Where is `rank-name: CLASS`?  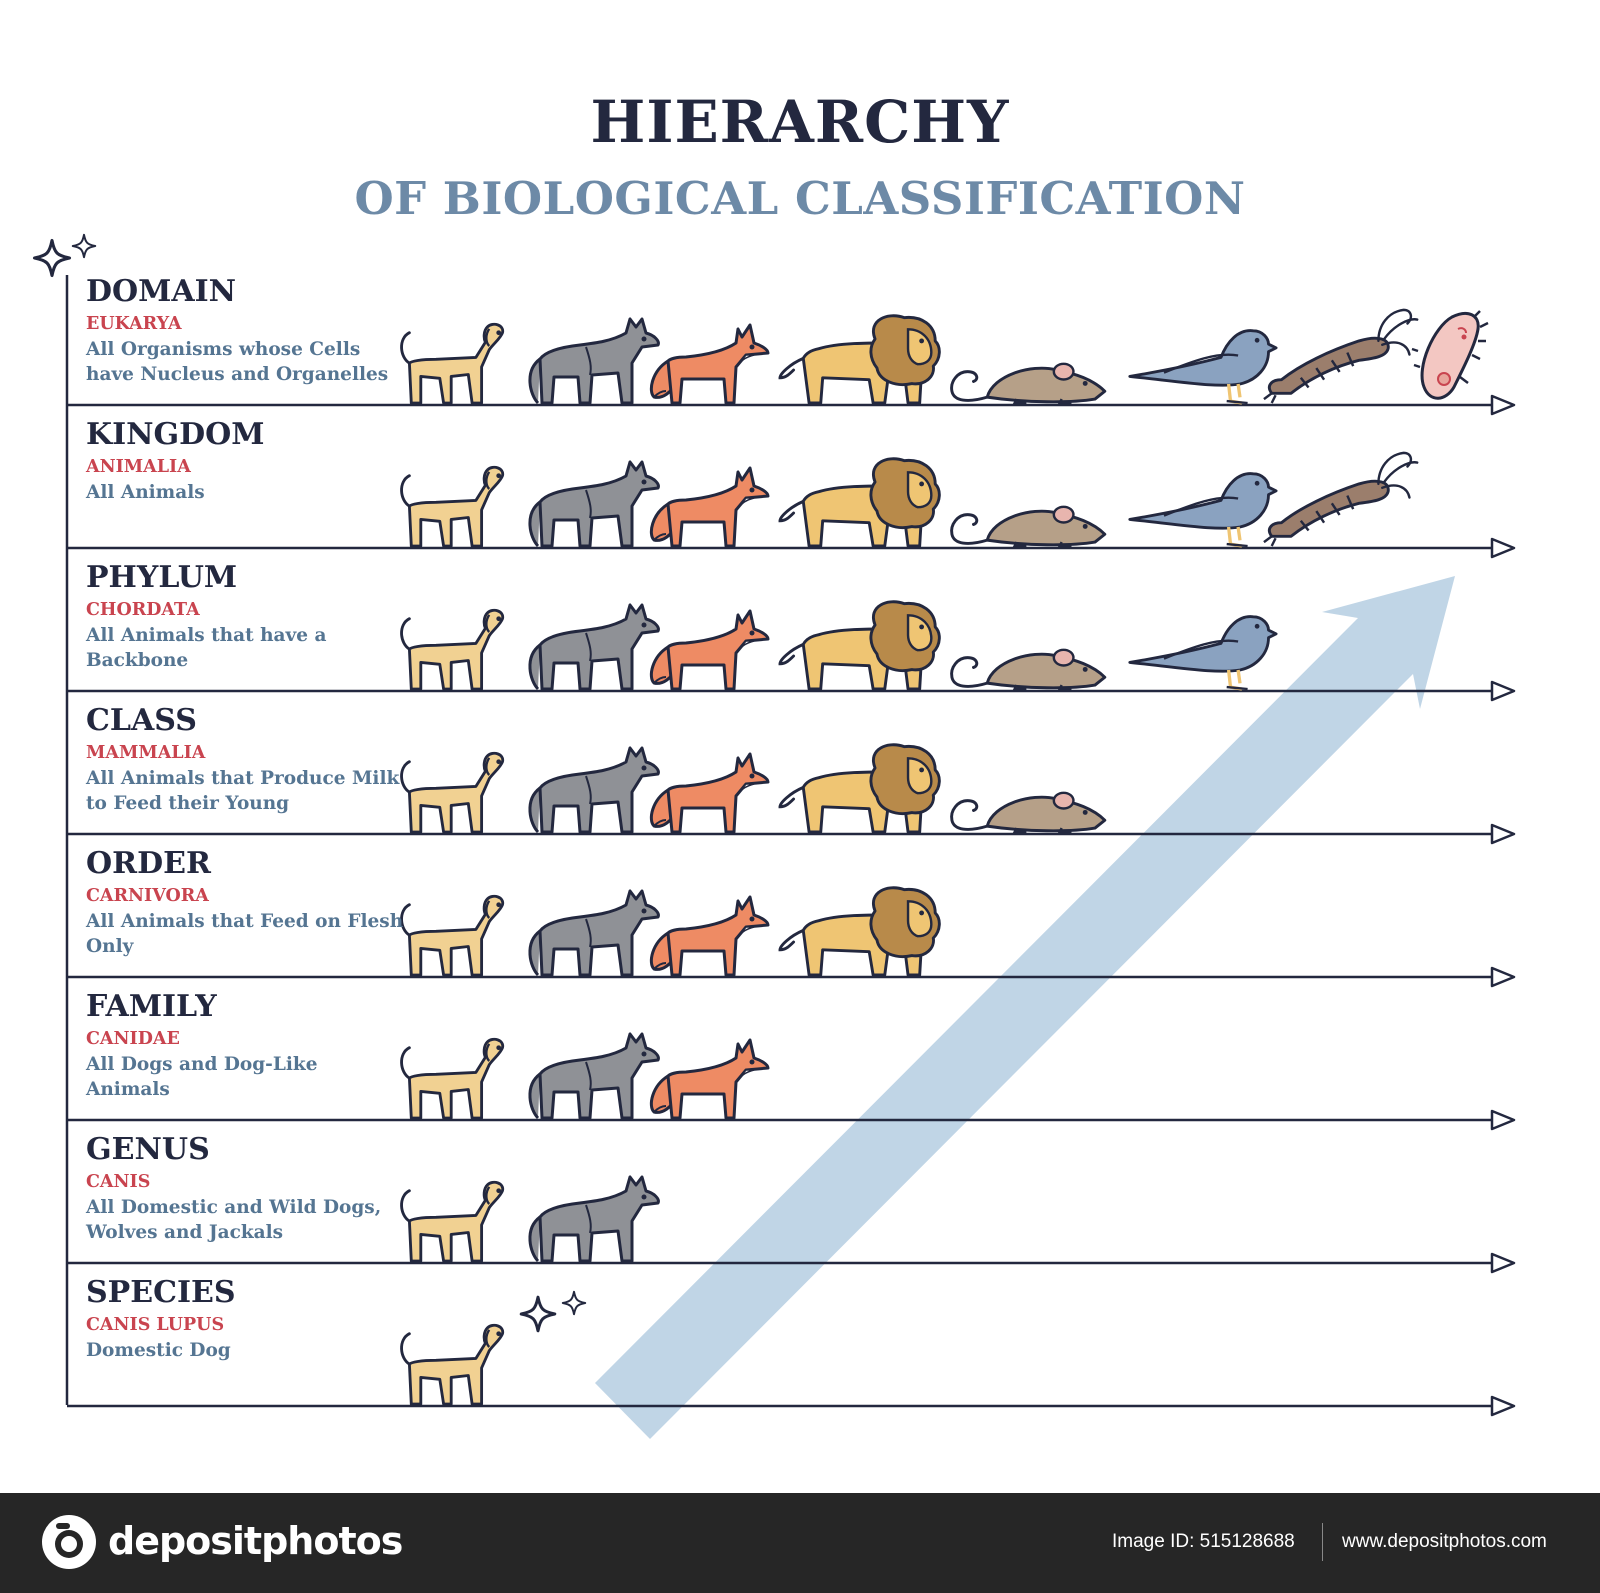
rank-name: CLASS is located at coordinates (141, 720).